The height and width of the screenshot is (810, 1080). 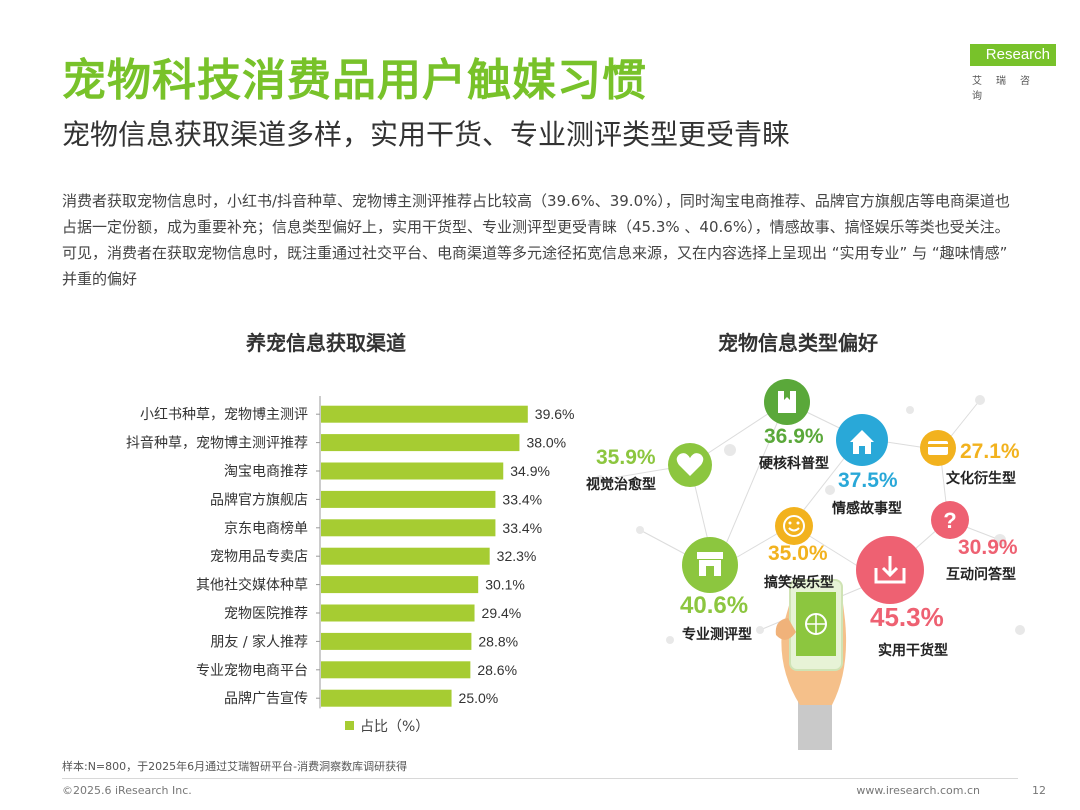 What do you see at coordinates (1039, 790) in the screenshot?
I see `page-number: 12` at bounding box center [1039, 790].